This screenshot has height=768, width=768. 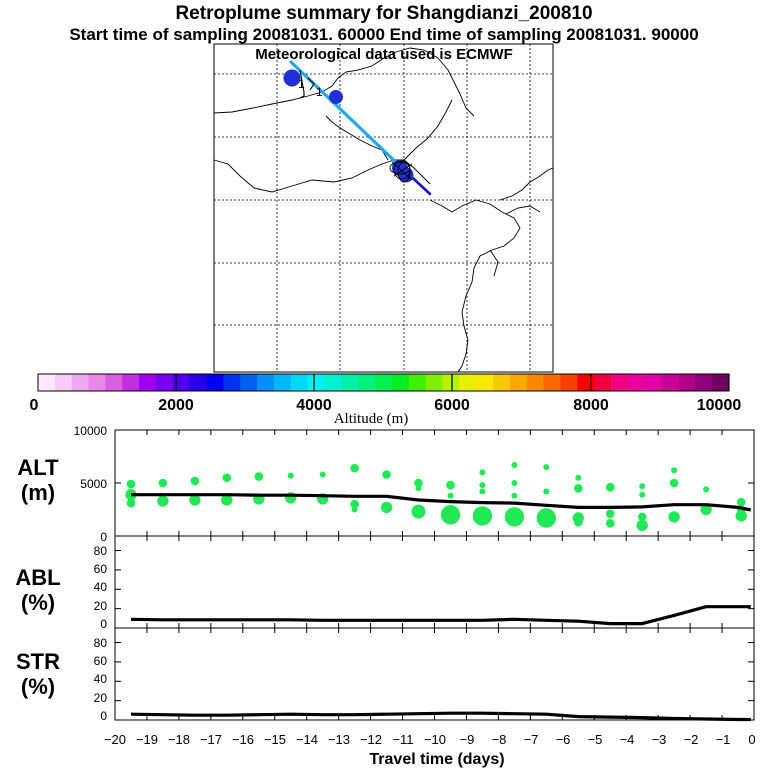 What do you see at coordinates (723, 739) in the screenshot?
I see `x-tick-label: −1` at bounding box center [723, 739].